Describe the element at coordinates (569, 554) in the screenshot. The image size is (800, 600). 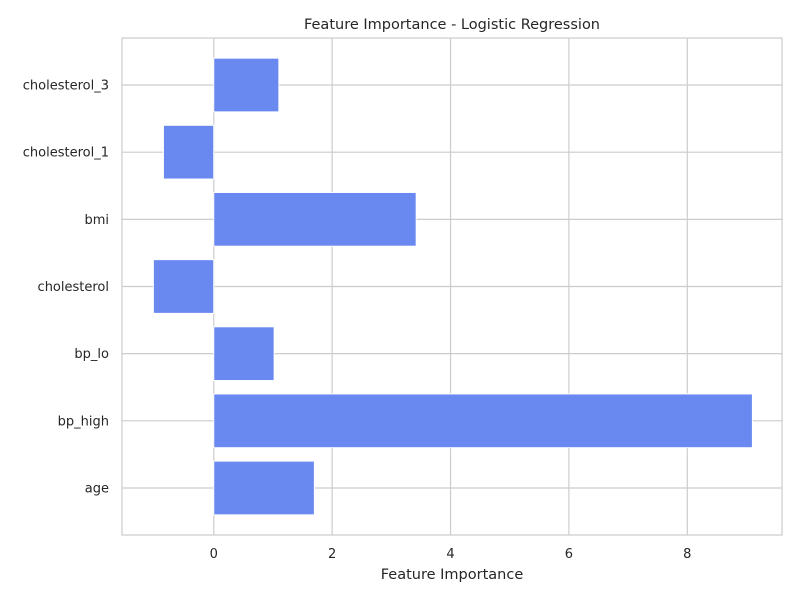
I see `x-tick-label: 6` at that location.